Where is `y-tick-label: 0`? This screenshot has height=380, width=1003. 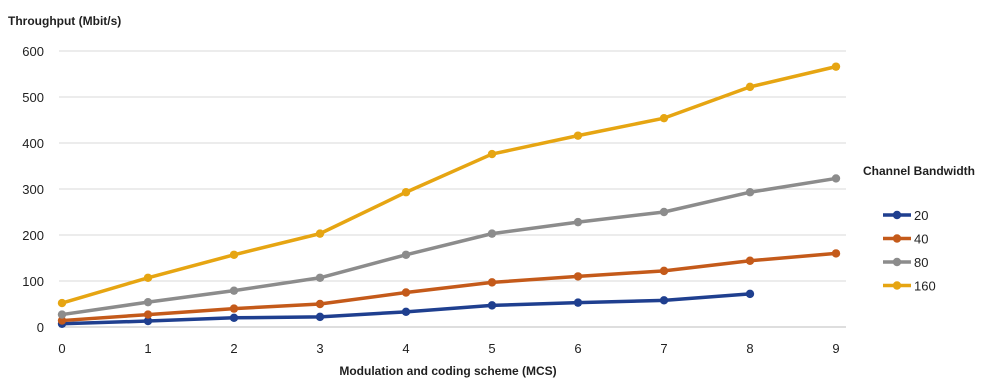
y-tick-label: 0 is located at coordinates (40, 327).